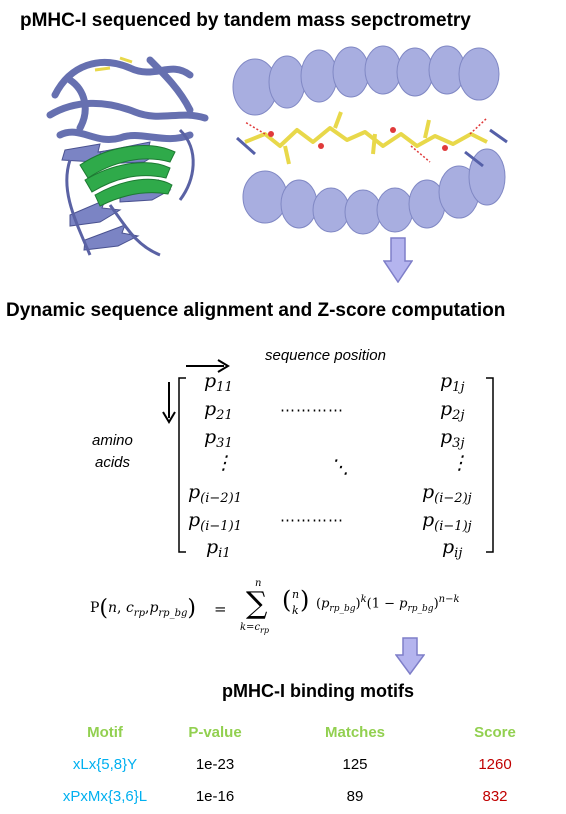 The width and height of the screenshot is (566, 814). What do you see at coordinates (127, 156) in the screenshot?
I see `pmhc-structure-image` at bounding box center [127, 156].